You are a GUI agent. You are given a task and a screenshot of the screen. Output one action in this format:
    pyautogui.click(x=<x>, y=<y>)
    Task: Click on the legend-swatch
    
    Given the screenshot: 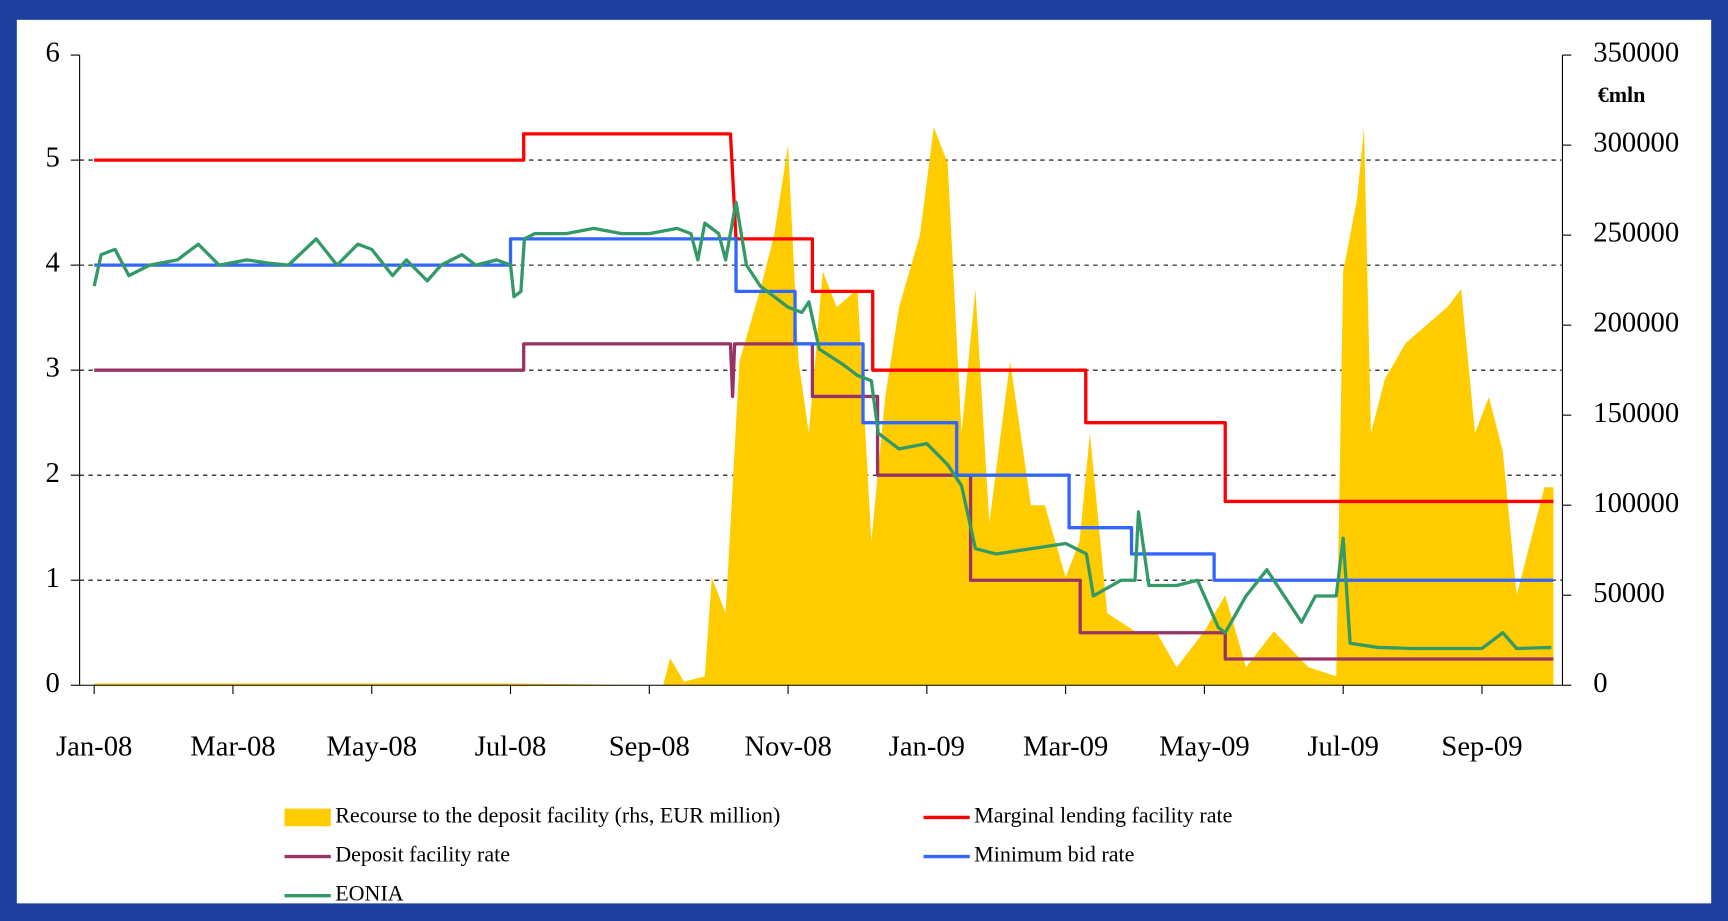 What is the action you would take?
    pyautogui.click(x=307, y=817)
    